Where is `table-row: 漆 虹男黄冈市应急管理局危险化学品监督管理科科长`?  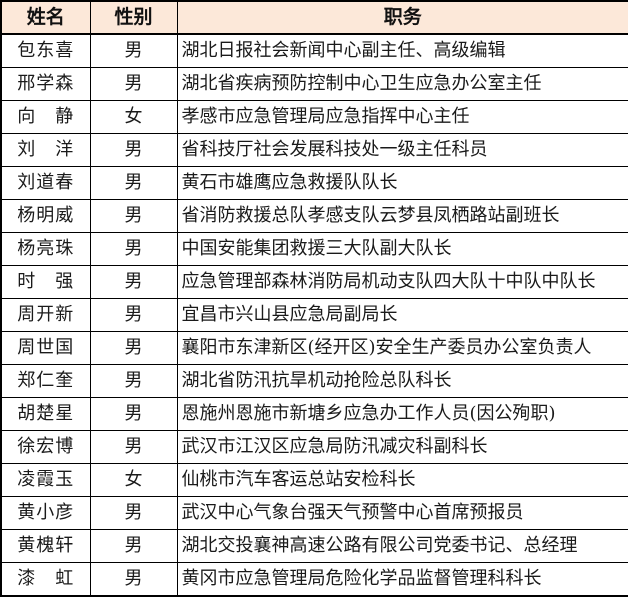
table-row: 漆 虹男黄冈市应急管理局危险化学品监督管理科科长 is located at coordinates (314, 579).